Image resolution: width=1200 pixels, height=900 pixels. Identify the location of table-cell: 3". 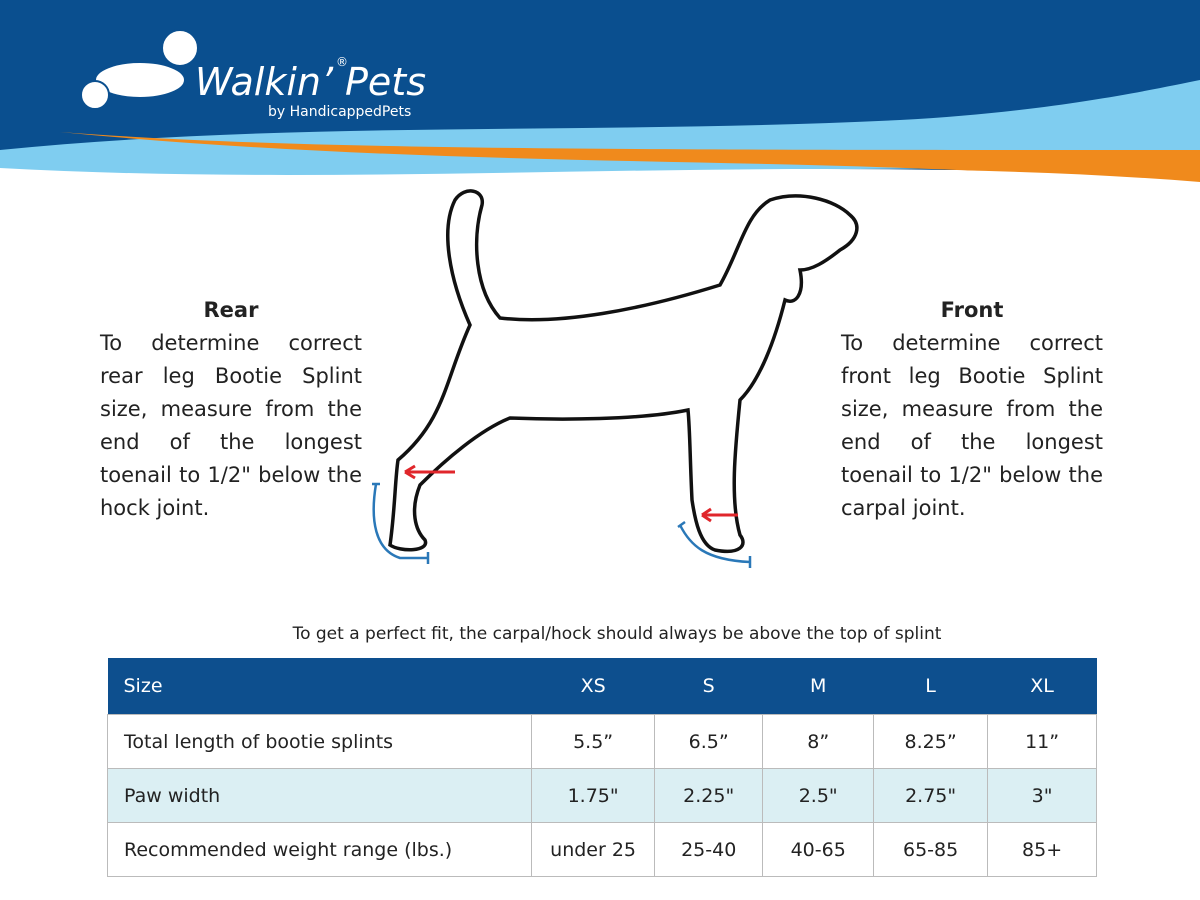
(1042, 795).